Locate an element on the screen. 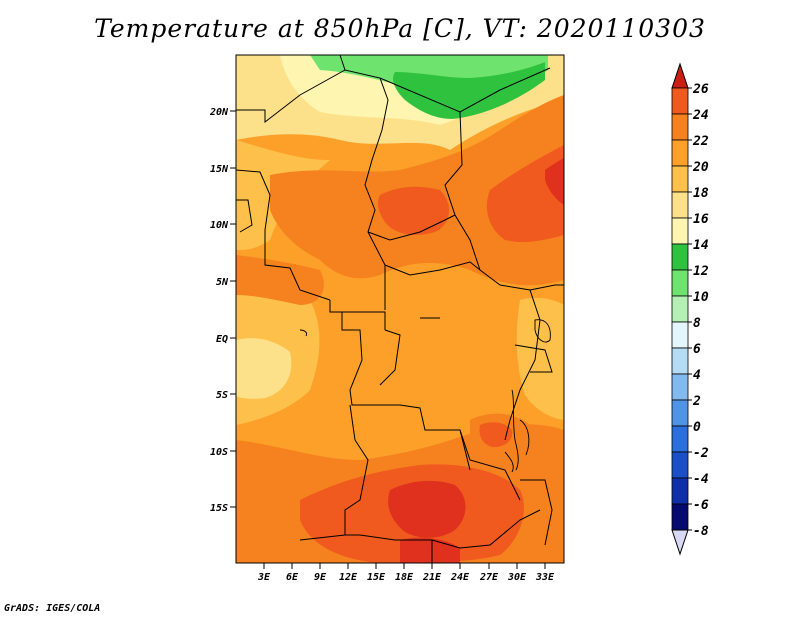 Image resolution: width=800 pixels, height=618 pixels. lat-label: 10N is located at coordinates (219, 225).